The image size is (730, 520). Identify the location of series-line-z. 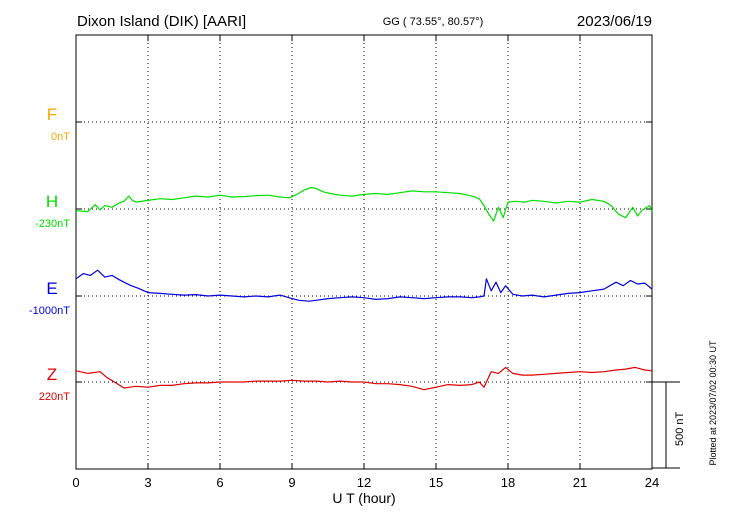
(364, 378).